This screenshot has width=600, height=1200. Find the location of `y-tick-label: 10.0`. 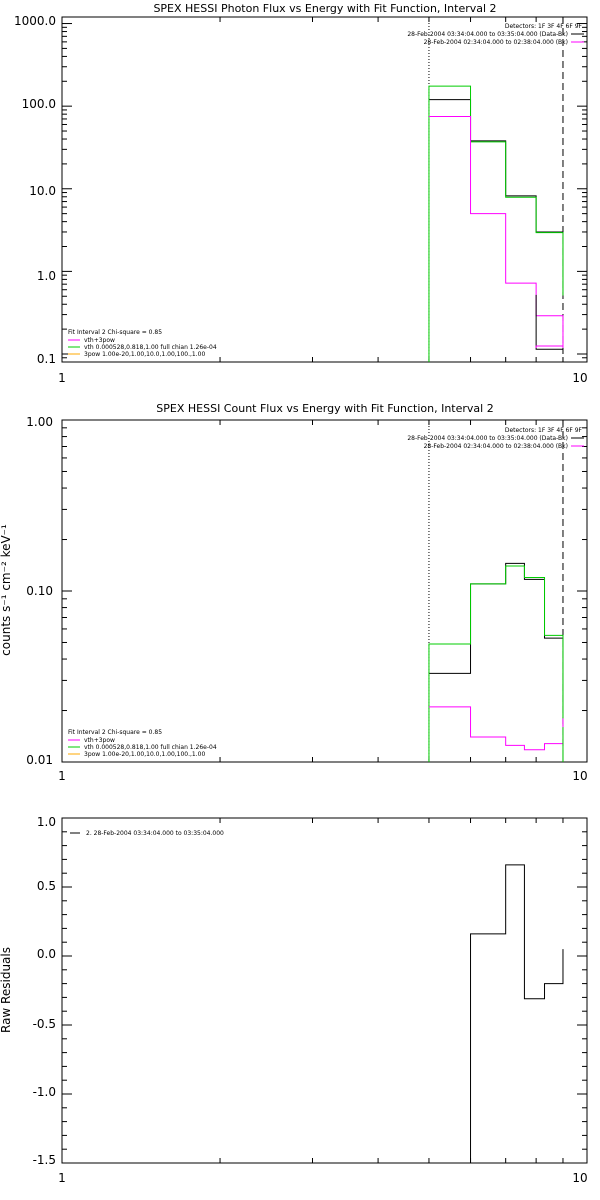

y-tick-label: 10.0 is located at coordinates (42, 191).